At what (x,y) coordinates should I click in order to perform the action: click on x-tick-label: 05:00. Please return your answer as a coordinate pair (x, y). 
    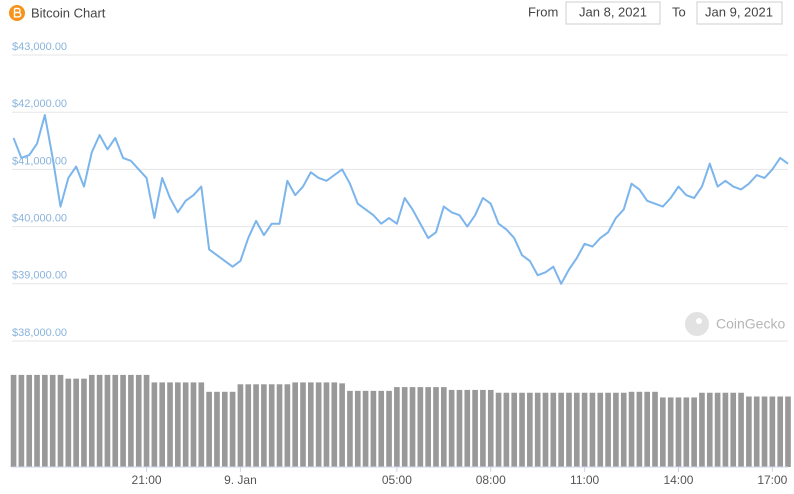
    Looking at the image, I should click on (397, 480).